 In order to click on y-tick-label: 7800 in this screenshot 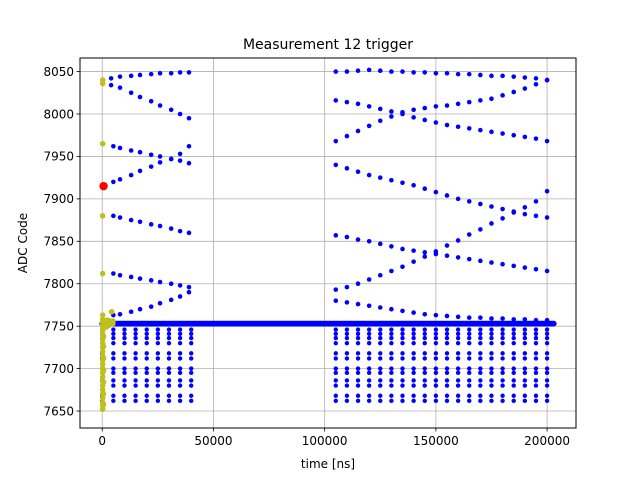, I will do `click(58, 284)`.